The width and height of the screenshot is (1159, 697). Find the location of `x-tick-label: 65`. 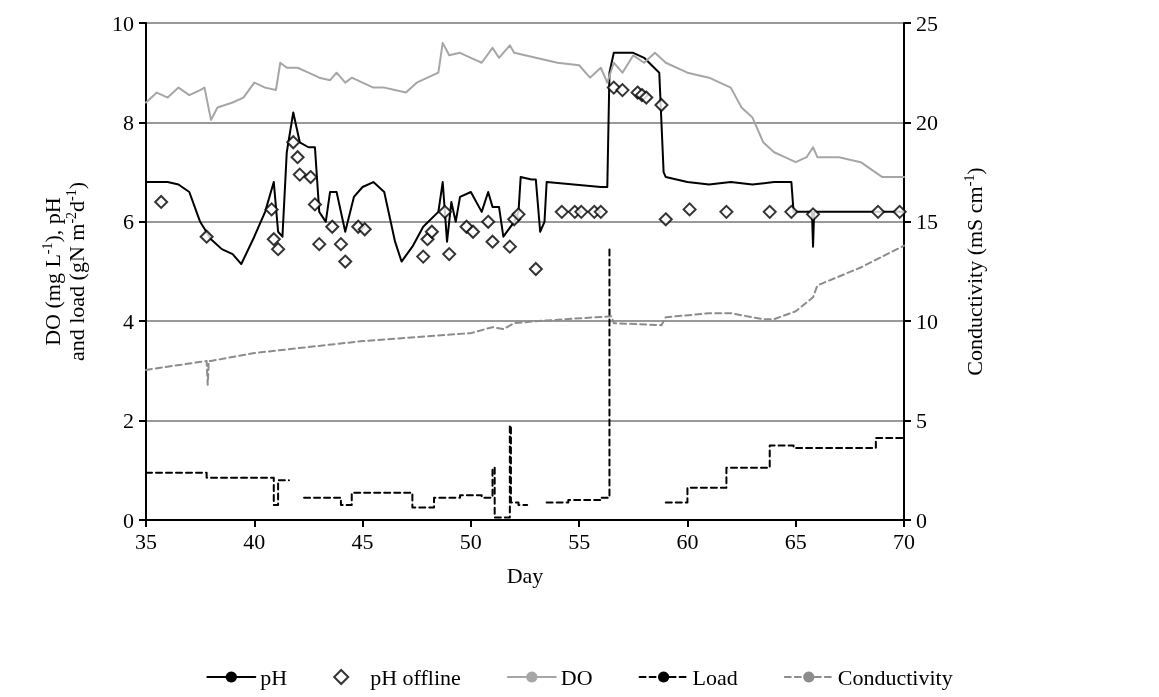

x-tick-label: 65 is located at coordinates (795, 541).